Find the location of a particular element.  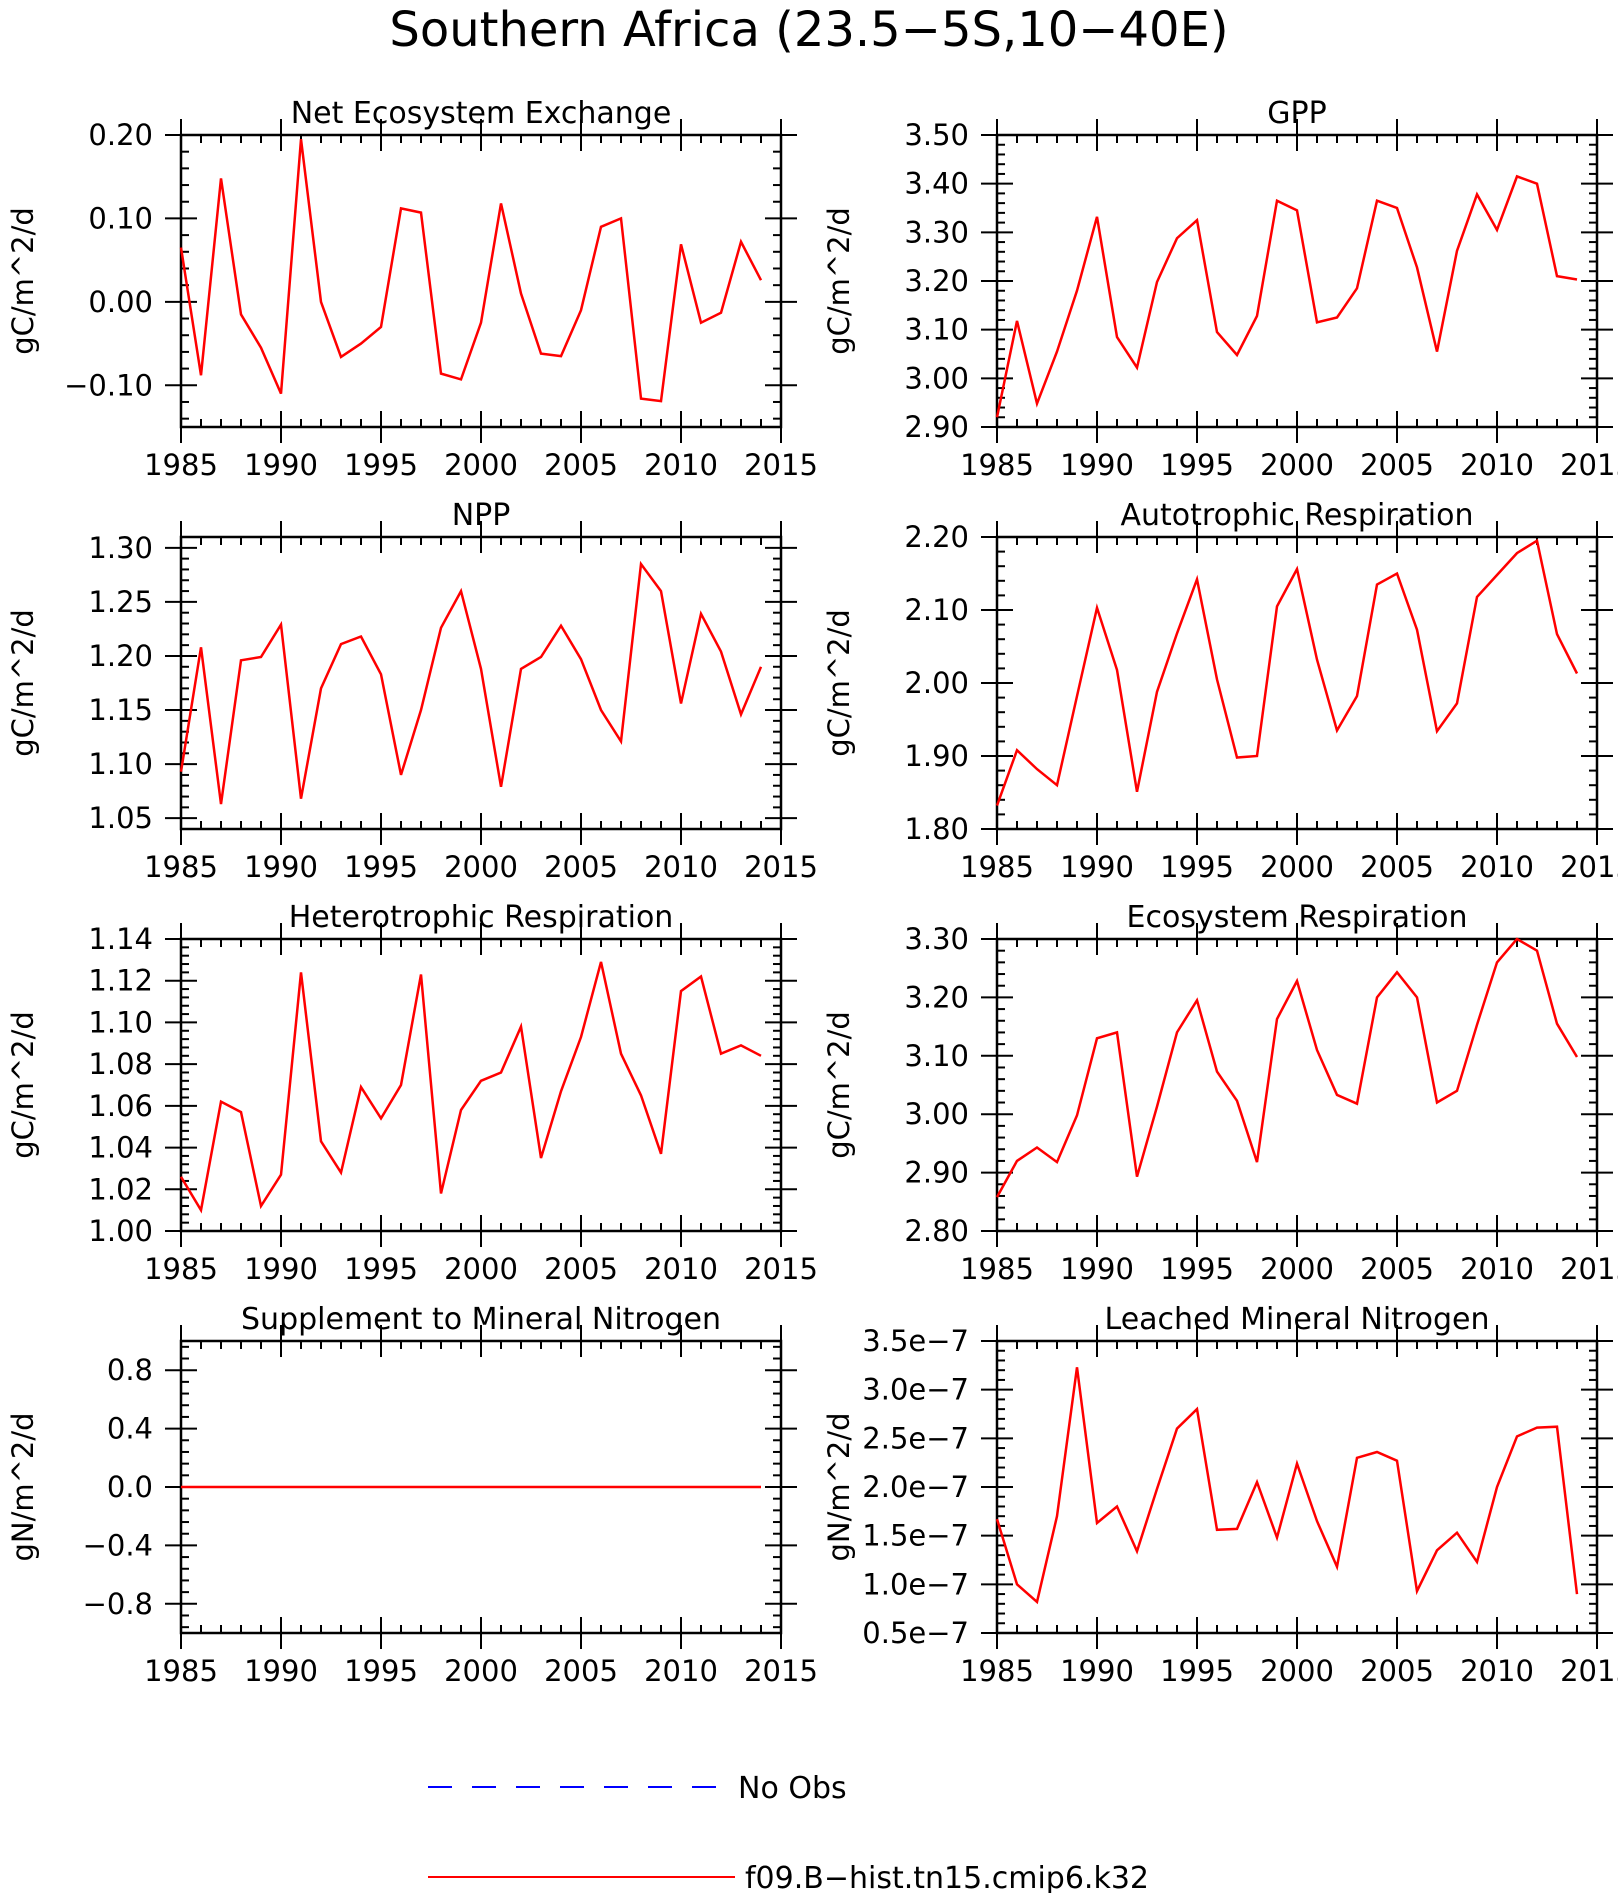

y-tick-label: 2.00 is located at coordinates (936, 683).